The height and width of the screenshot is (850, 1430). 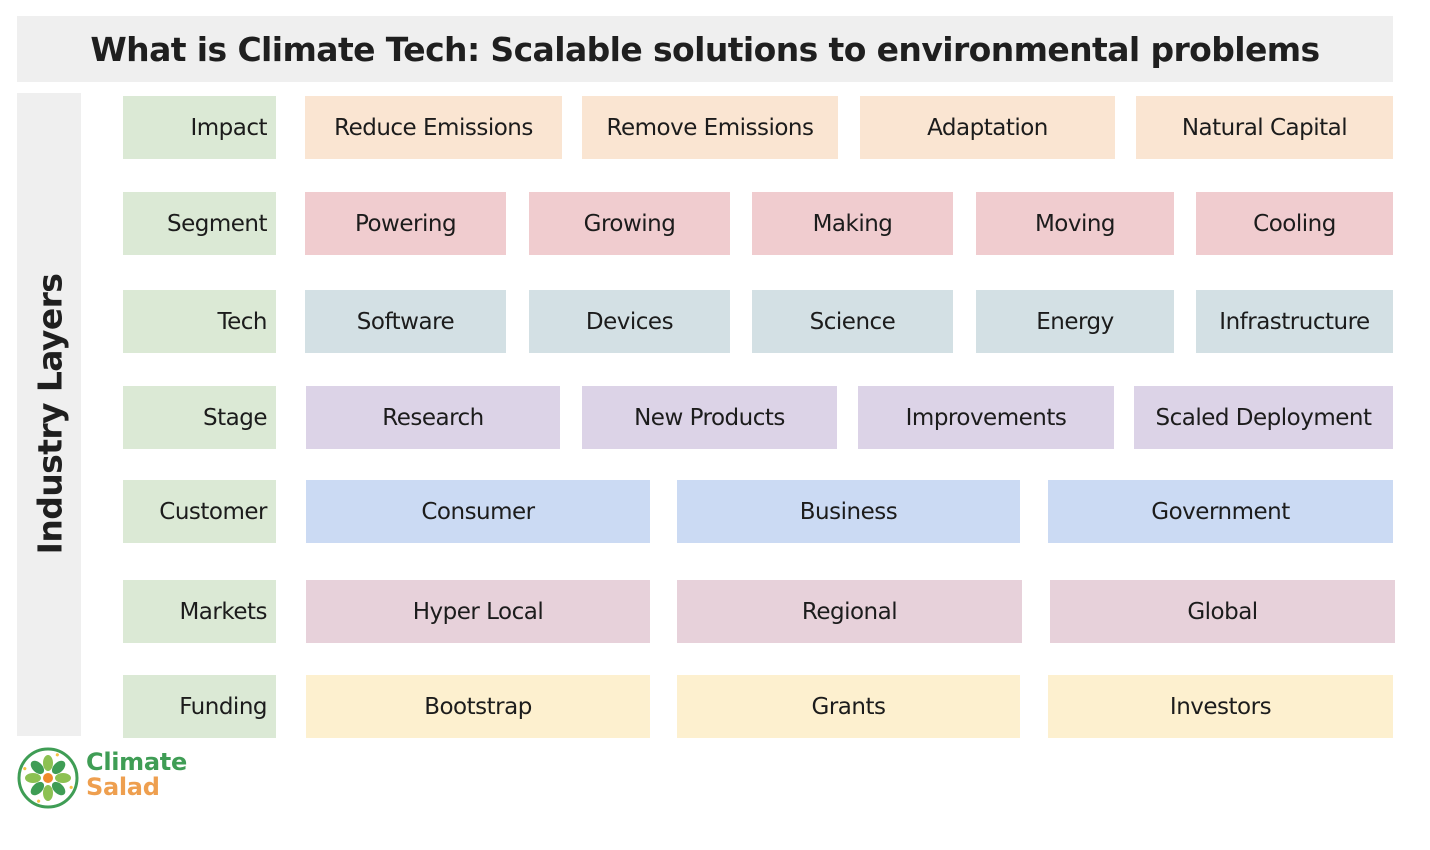 I want to click on industry-layers-panel, so click(x=49, y=414).